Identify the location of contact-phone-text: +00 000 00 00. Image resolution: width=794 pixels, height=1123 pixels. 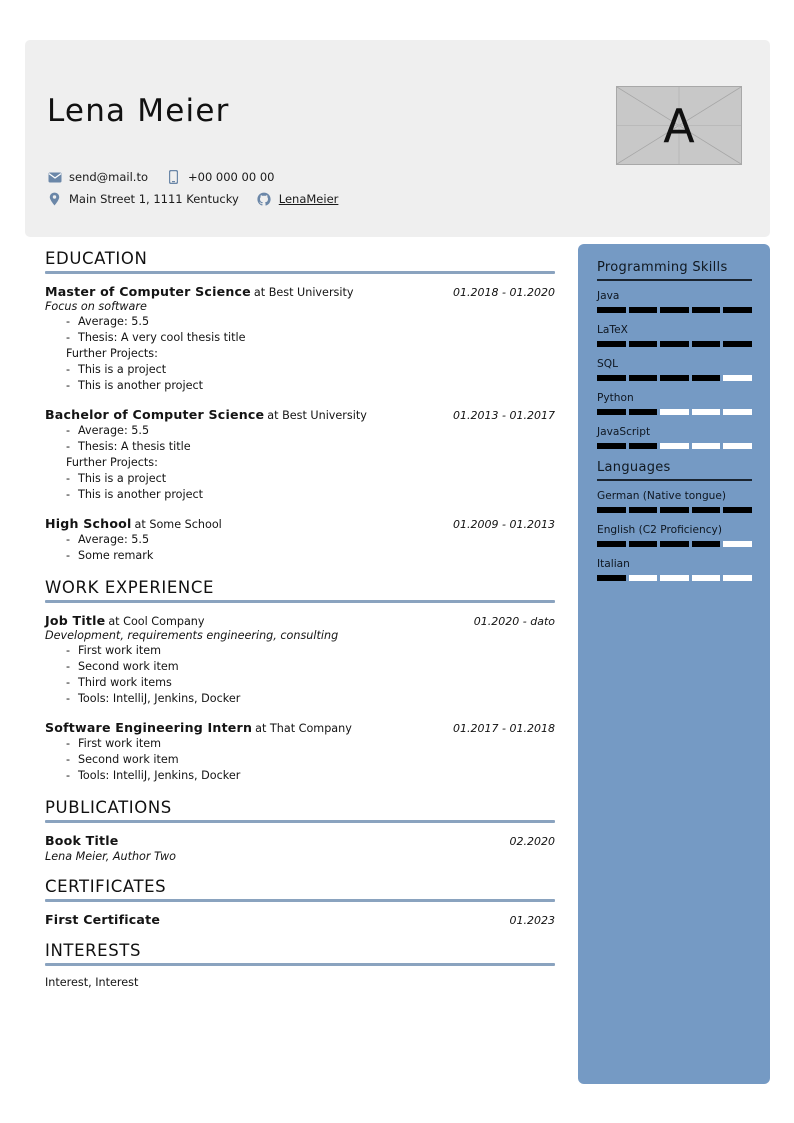
(231, 177).